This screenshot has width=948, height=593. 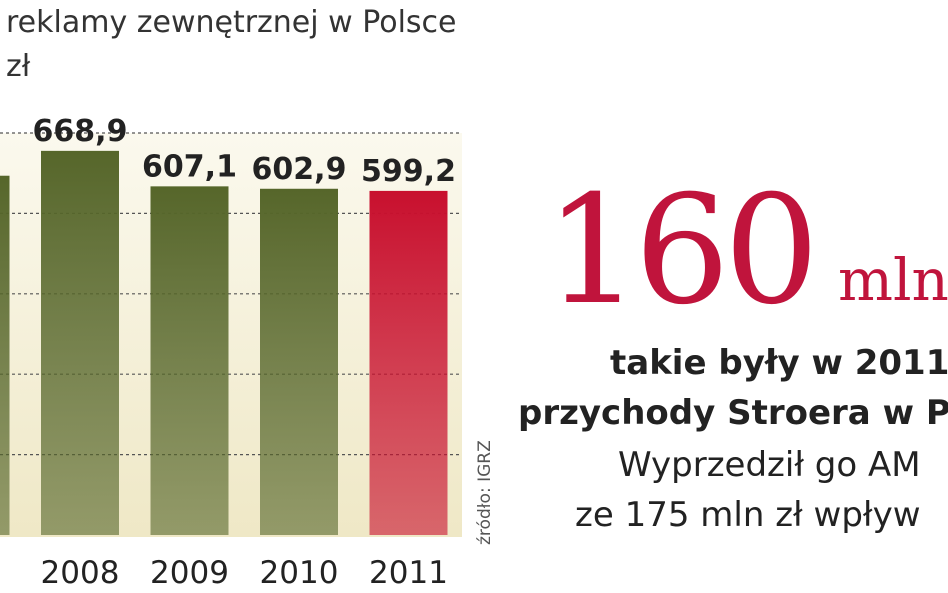 I want to click on big-unit: mln, so click(x=893, y=280).